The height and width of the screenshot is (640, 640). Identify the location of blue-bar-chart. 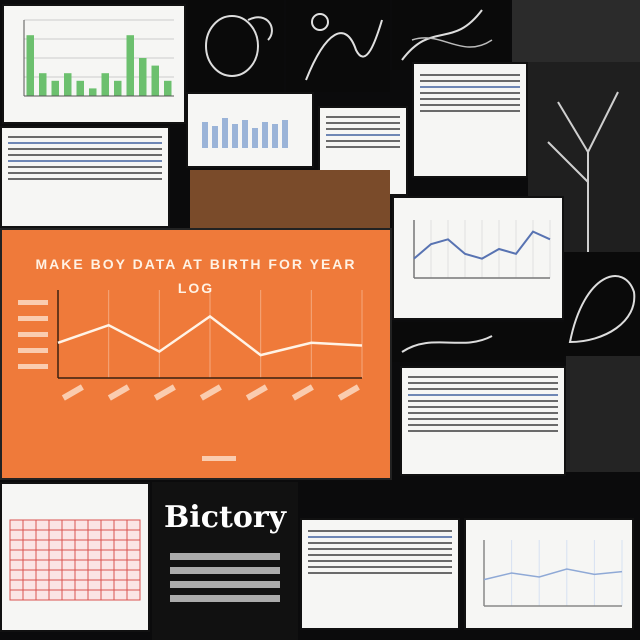
(245, 133).